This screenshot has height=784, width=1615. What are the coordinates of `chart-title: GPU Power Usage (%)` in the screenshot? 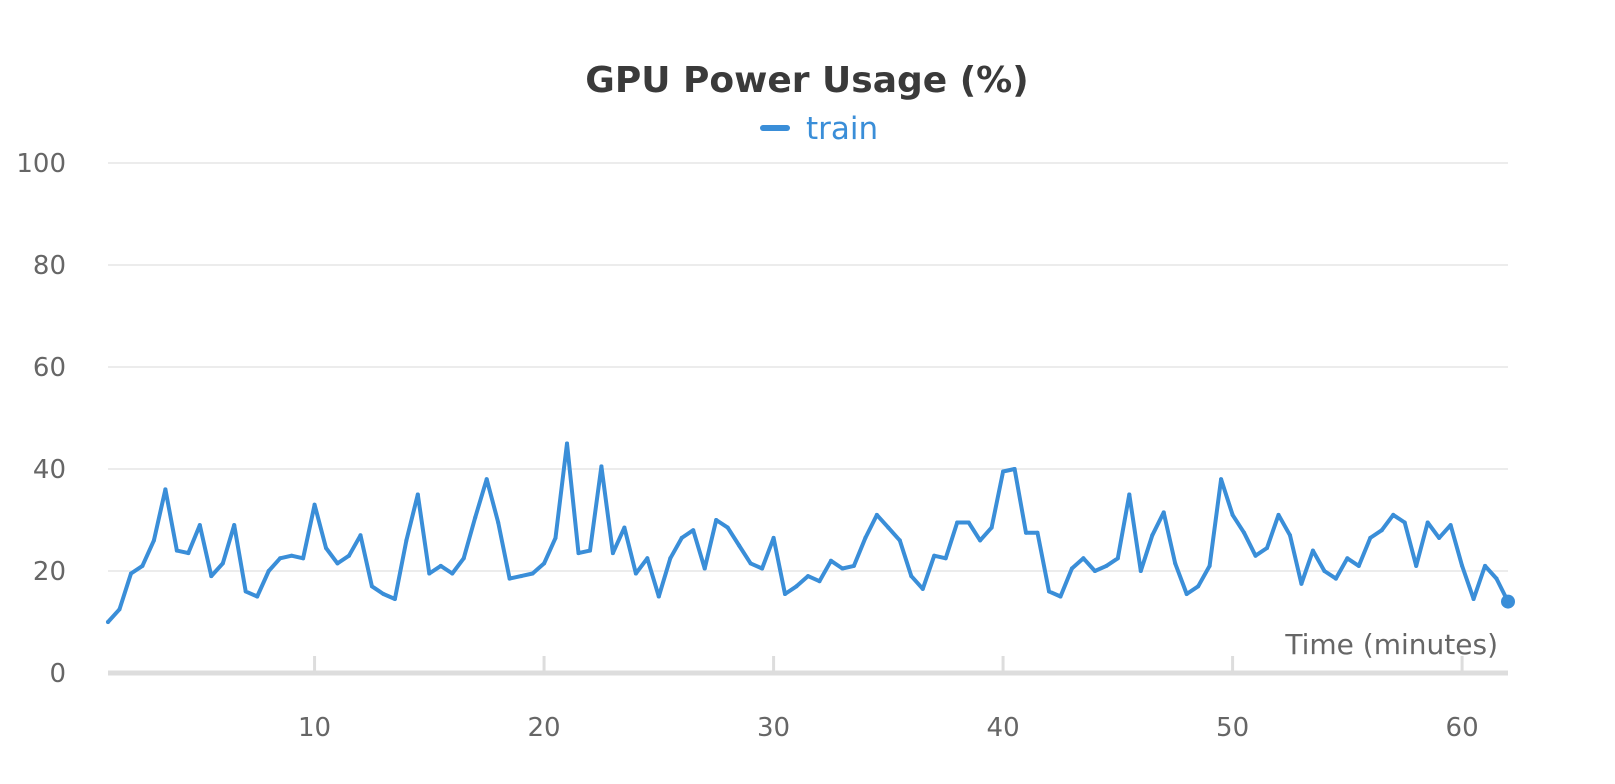 It's located at (806, 80).